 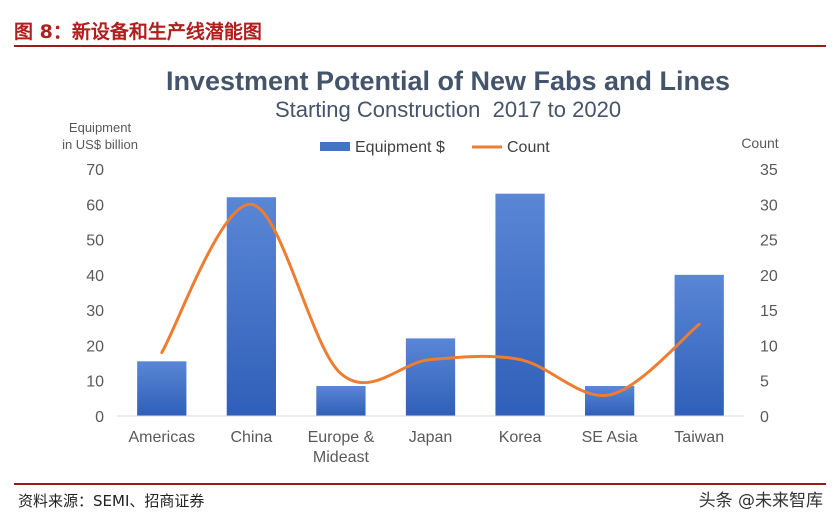 I want to click on y-tick-right-label: 35, so click(x=769, y=170).